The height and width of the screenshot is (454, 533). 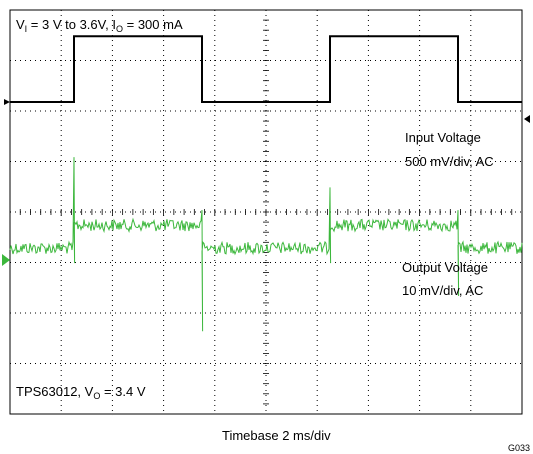 What do you see at coordinates (445, 267) in the screenshot?
I see `output-voltage-label: Output Voltage` at bounding box center [445, 267].